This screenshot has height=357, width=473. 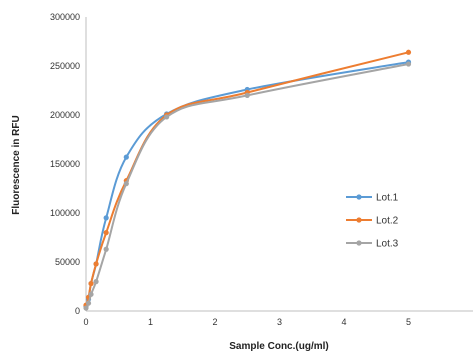 What do you see at coordinates (387, 244) in the screenshot?
I see `legend-label: Lot.3` at bounding box center [387, 244].